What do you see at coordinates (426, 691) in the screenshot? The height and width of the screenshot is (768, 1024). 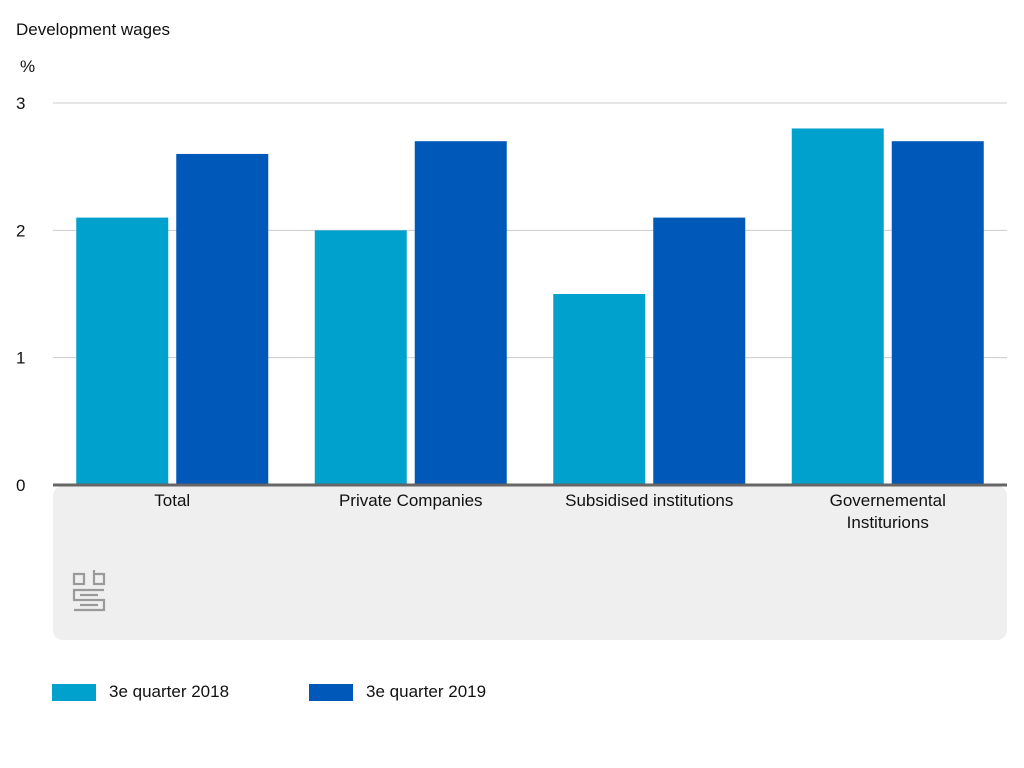 I see `legend-label: 3e quarter 2019` at bounding box center [426, 691].